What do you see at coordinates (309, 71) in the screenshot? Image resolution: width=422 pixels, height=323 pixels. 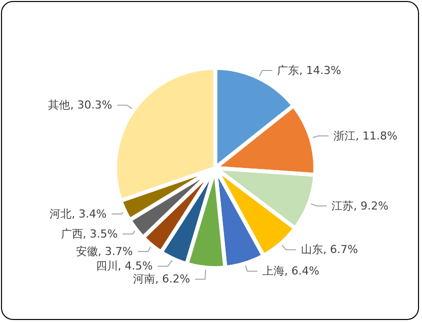 I see `slice-label: 广东, 14.3%` at bounding box center [309, 71].